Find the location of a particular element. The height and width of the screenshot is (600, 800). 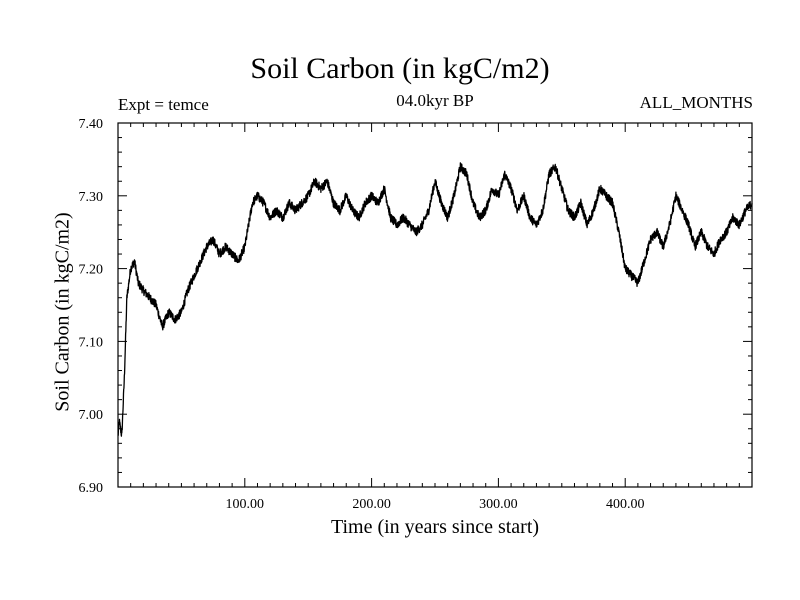

chart-title: Soil Carbon (in kgC/m2) is located at coordinates (400, 68).